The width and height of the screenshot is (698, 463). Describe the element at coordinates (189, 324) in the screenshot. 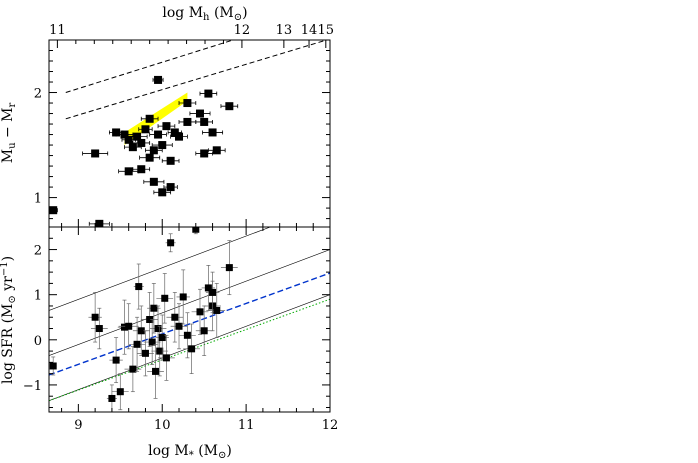

I see `blue-dashed-line` at that location.